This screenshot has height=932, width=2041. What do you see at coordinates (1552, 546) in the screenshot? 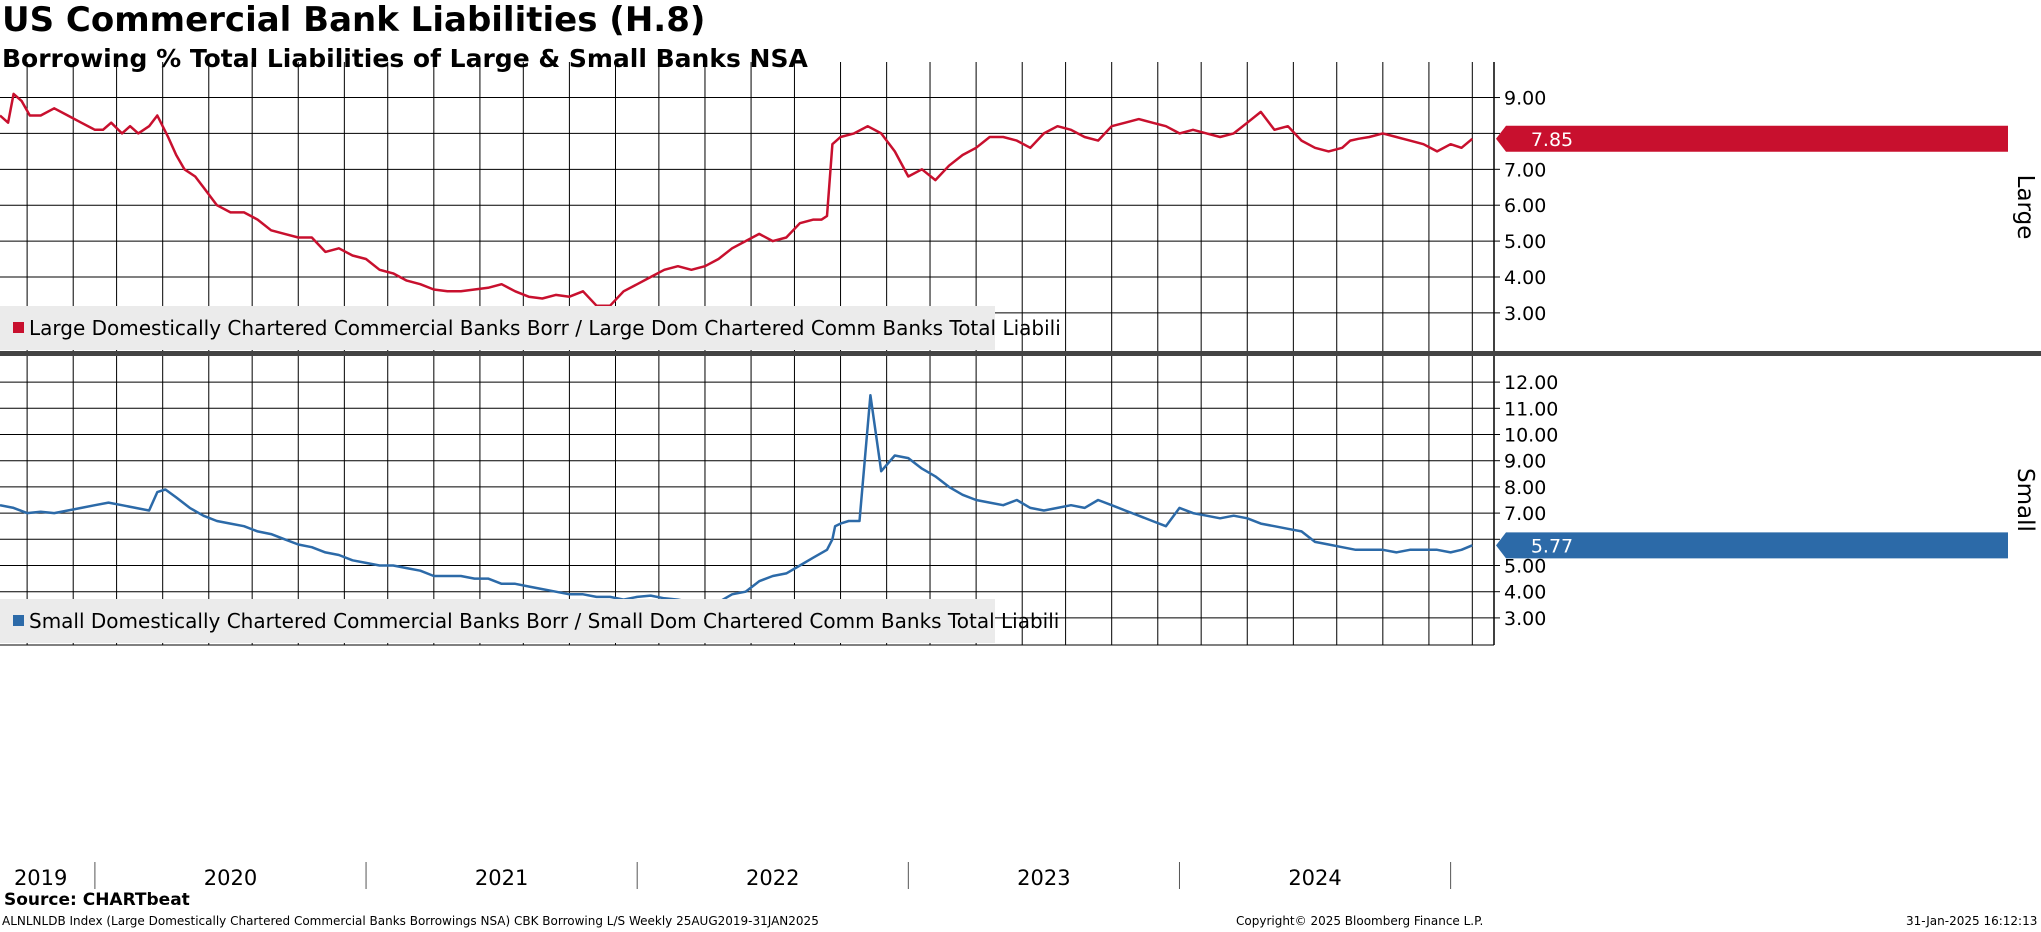
I see `small-last-value-text: 5.77` at bounding box center [1552, 546].